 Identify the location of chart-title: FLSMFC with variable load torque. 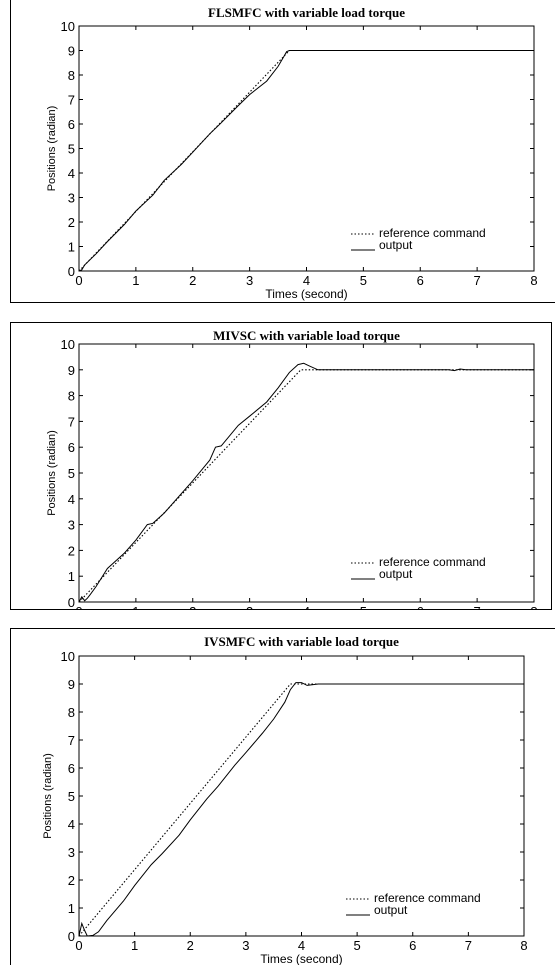
(306, 12).